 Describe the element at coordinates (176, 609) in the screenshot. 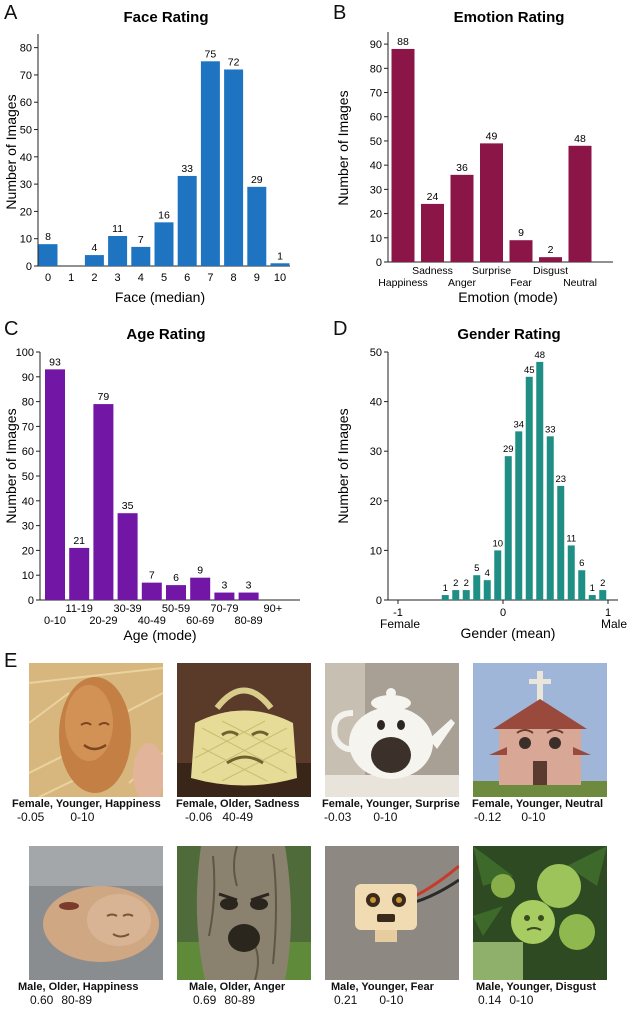

I see `x-tick-label: 50-59` at that location.